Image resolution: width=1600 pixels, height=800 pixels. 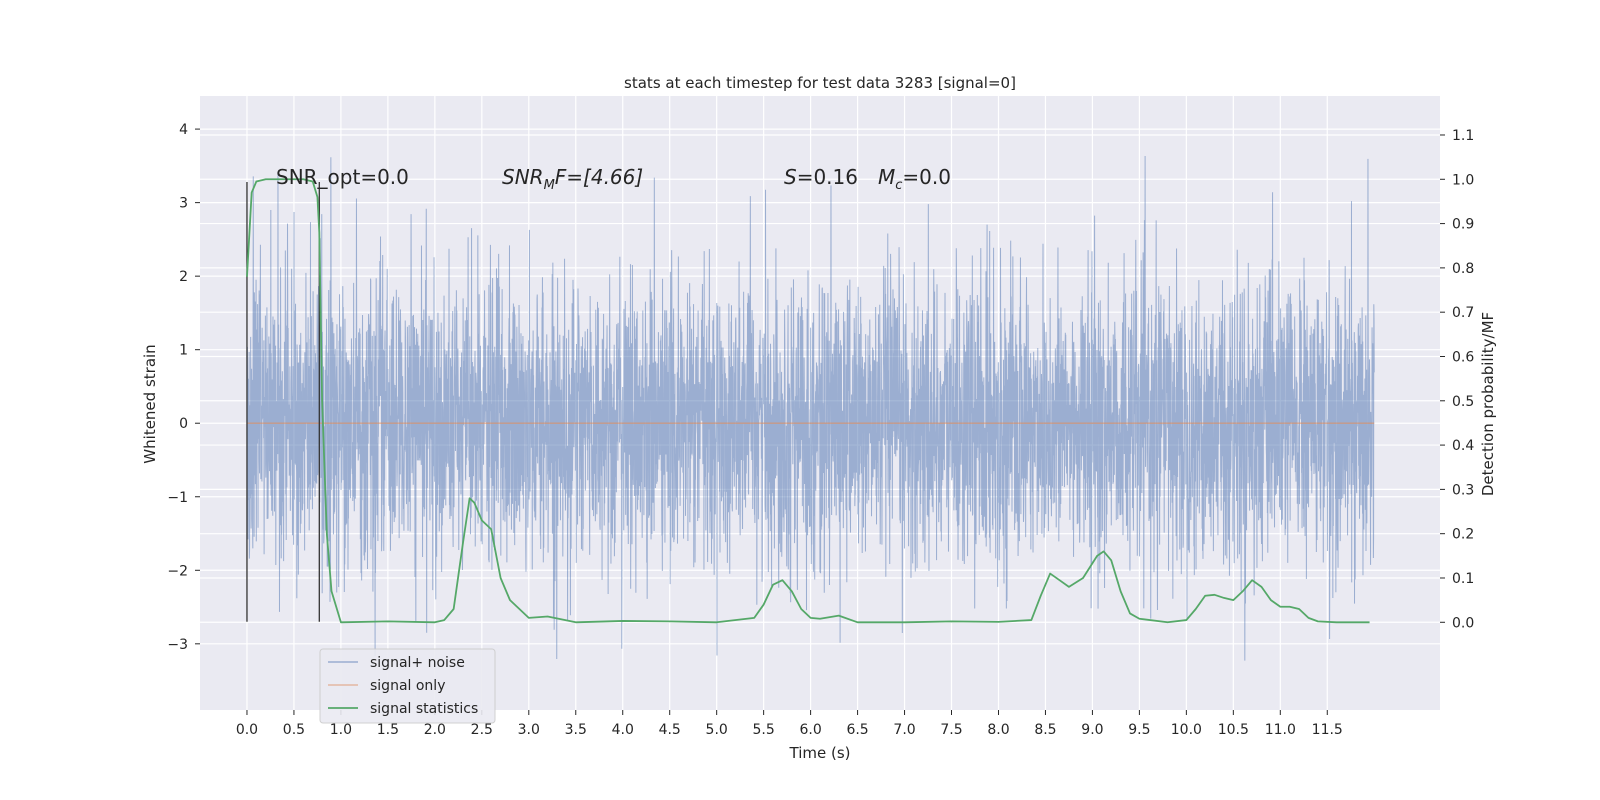 I want to click on x-tick-label: 7.0, so click(x=904, y=730).